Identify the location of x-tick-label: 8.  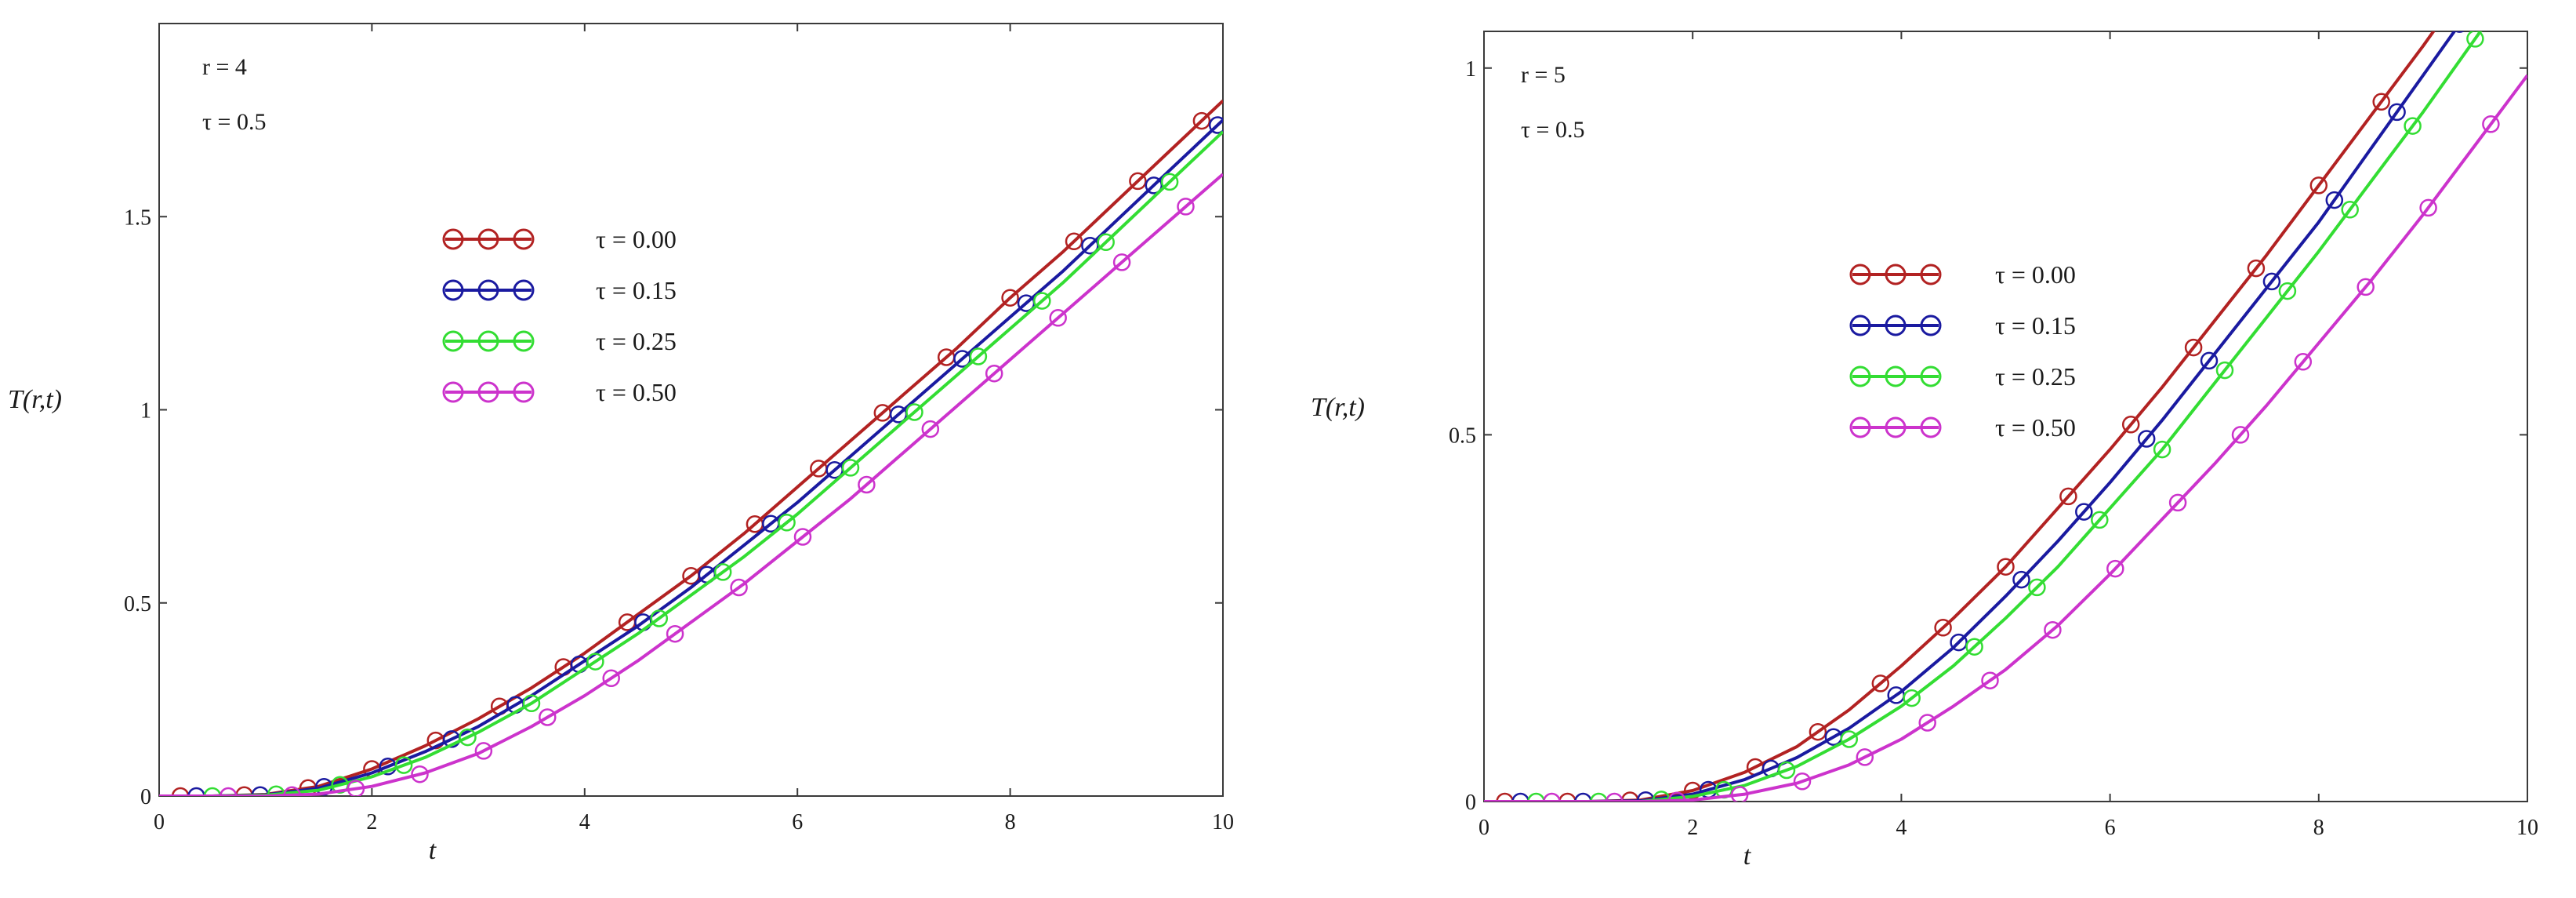
(1011, 822).